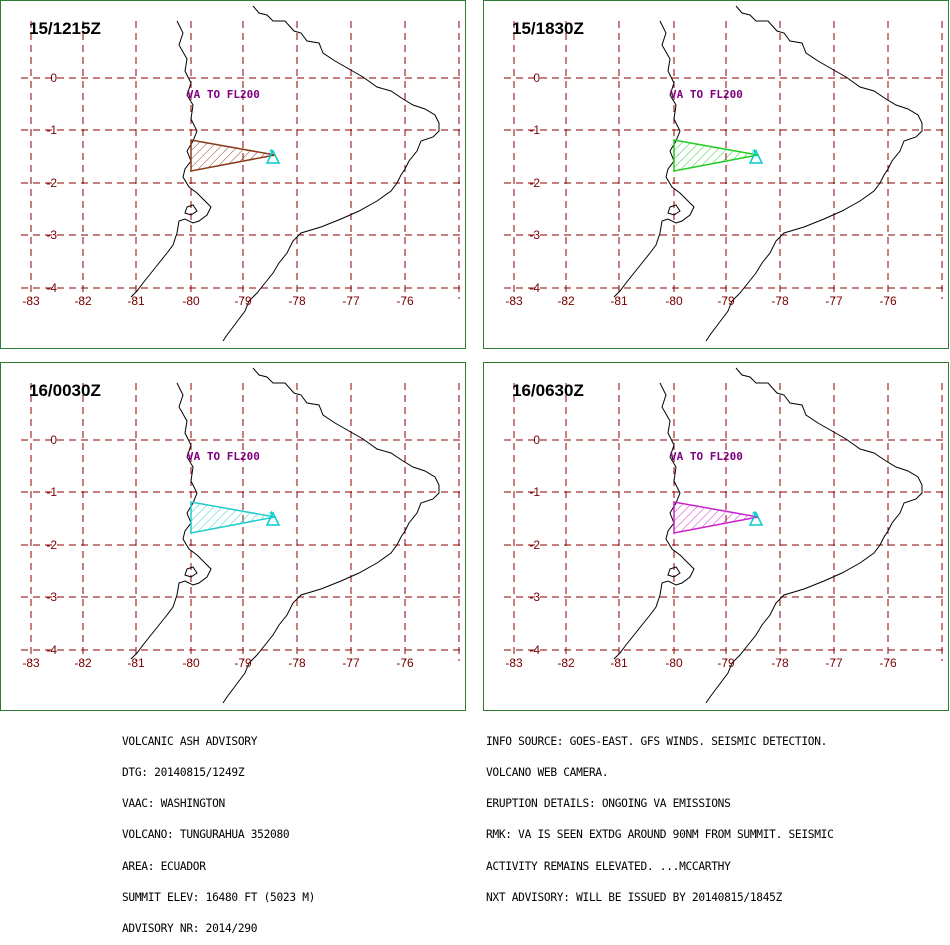 Image resolution: width=950 pixels, height=945 pixels. I want to click on advisory-line: AREA: ECUADOR, so click(164, 866).